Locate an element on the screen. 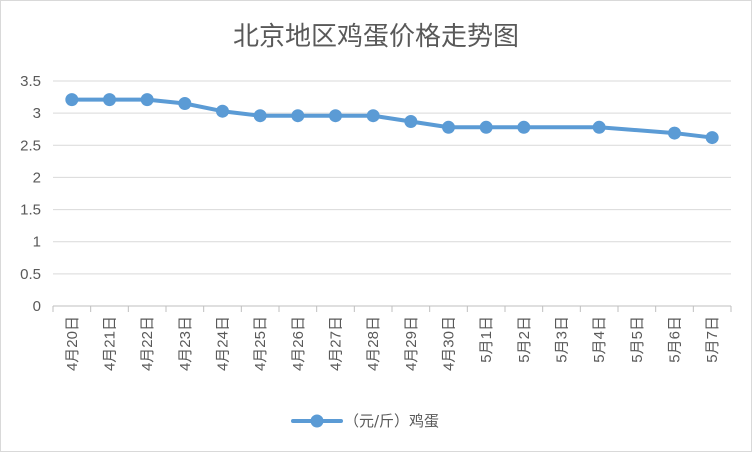 The height and width of the screenshot is (452, 752). x-tick-label: 4月29日 is located at coordinates (411, 343).